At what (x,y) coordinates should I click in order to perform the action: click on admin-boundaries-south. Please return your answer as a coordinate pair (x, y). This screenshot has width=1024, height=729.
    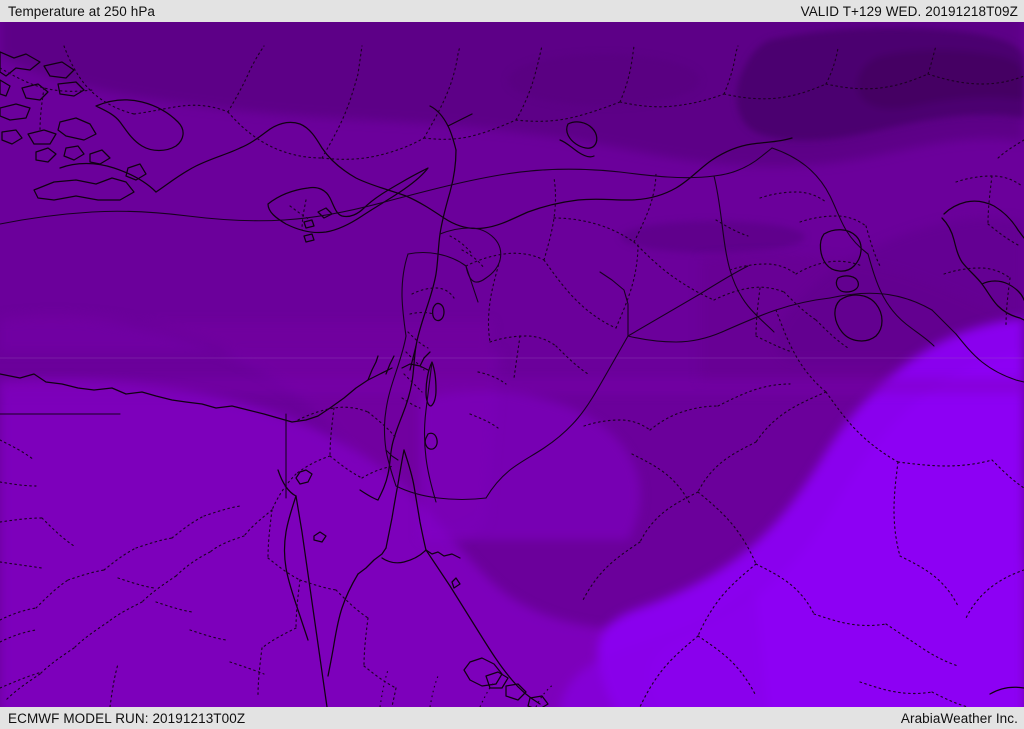
    Looking at the image, I should click on (467, 688).